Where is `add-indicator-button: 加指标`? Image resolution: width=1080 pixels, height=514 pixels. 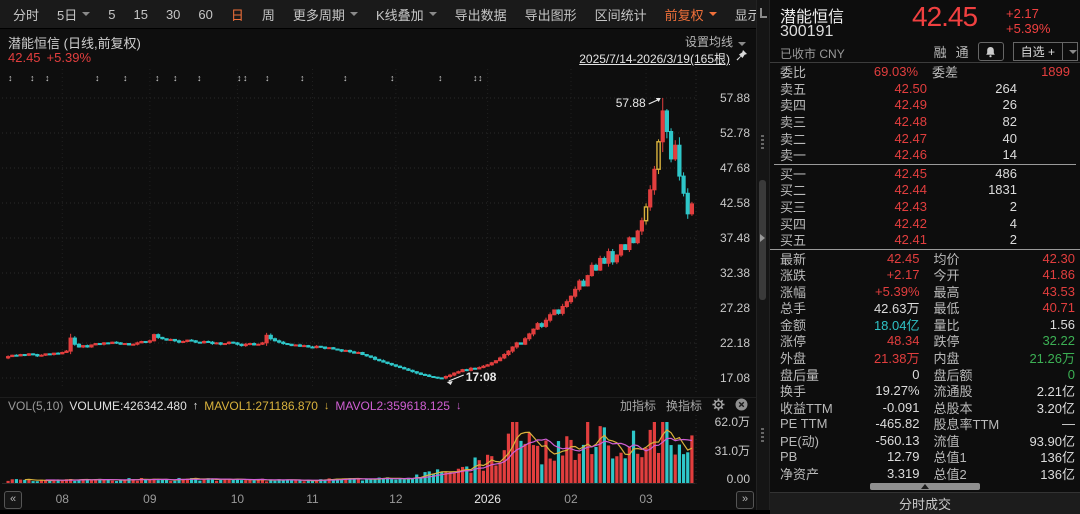
add-indicator-button: 加指标 is located at coordinates (637, 406).